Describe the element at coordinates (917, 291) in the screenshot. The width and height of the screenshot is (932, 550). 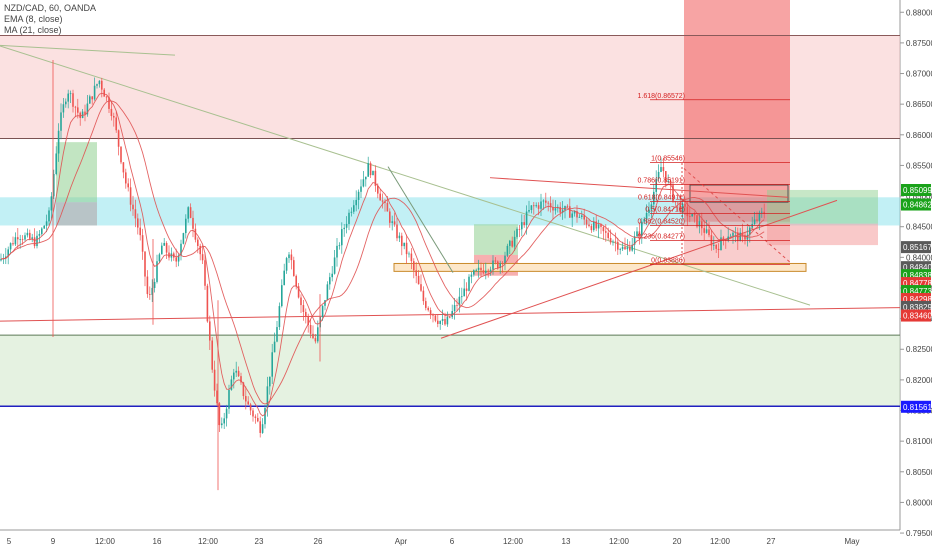
I see `price-label-text: 0.84773` at that location.